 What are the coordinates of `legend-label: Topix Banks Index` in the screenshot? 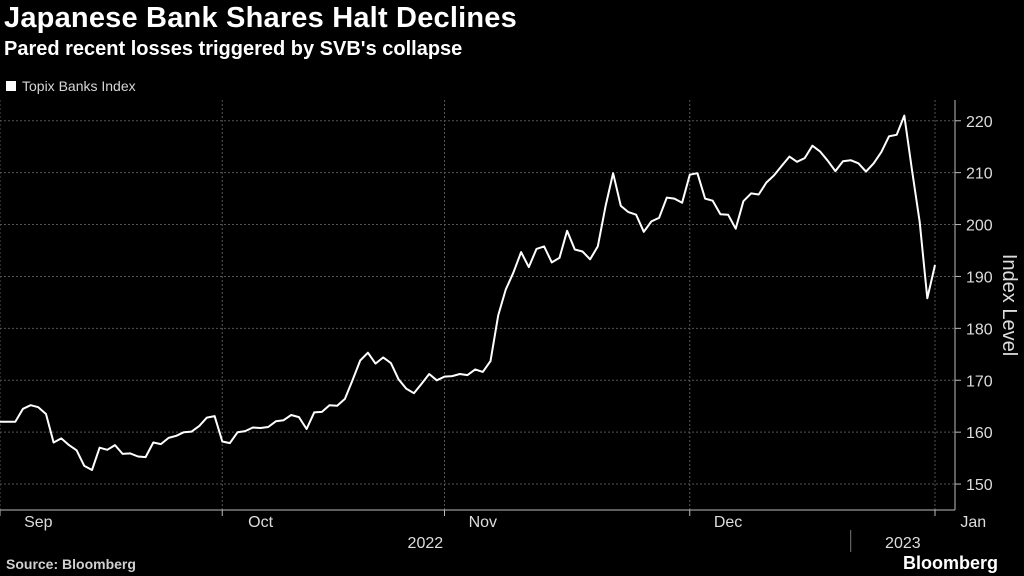 It's located at (79, 86).